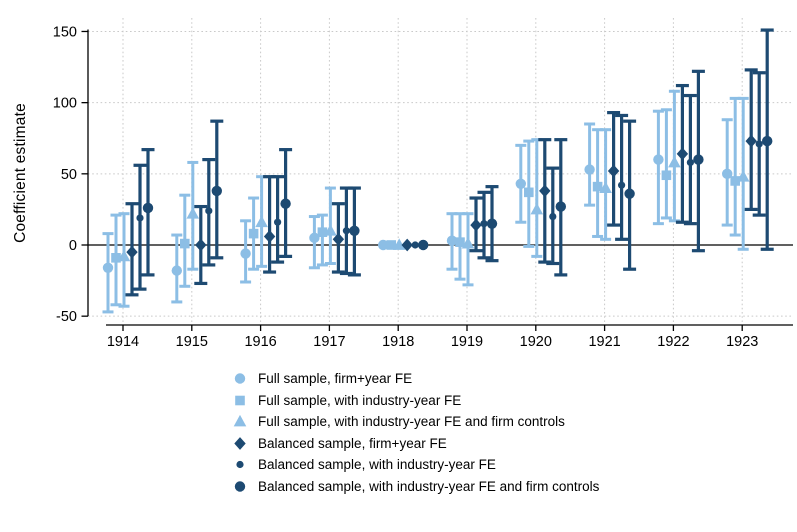 This screenshot has height=532, width=797. Describe the element at coordinates (673, 342) in the screenshot. I see `x-tick-label: 1922` at that location.